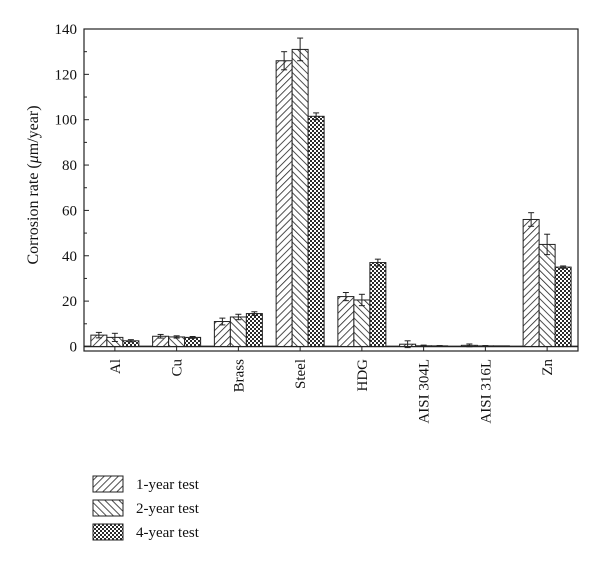 The height and width of the screenshot is (566, 600). Describe the element at coordinates (486, 391) in the screenshot. I see `x-tick-label: AISI 316L` at that location.